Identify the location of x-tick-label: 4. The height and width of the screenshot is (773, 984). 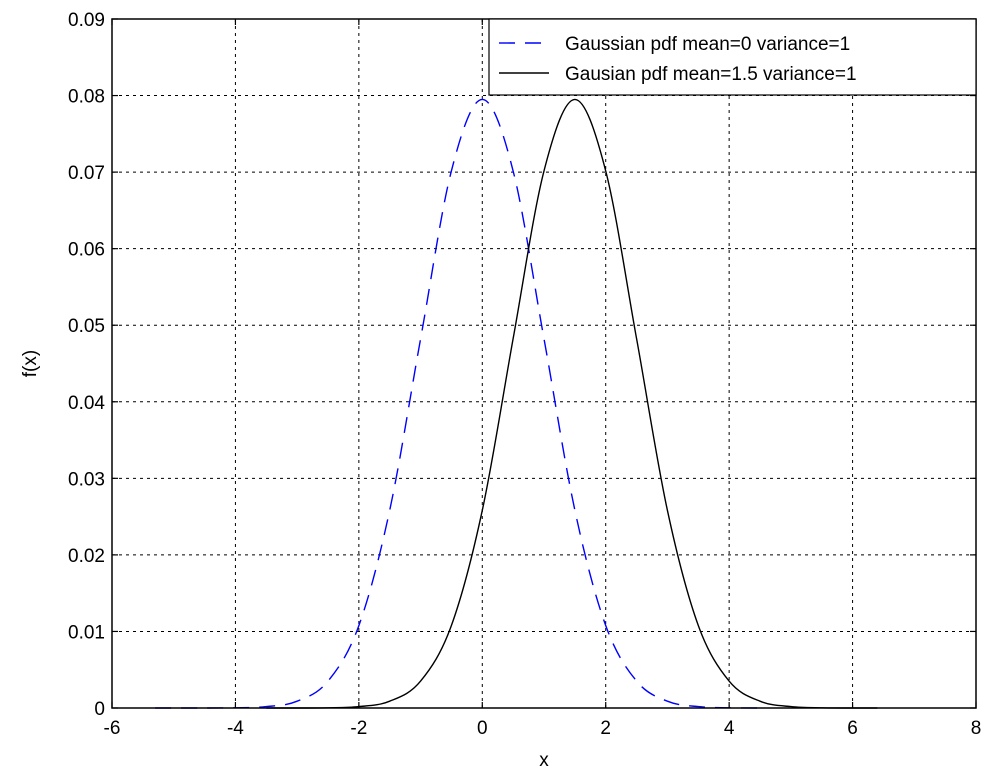
(729, 728).